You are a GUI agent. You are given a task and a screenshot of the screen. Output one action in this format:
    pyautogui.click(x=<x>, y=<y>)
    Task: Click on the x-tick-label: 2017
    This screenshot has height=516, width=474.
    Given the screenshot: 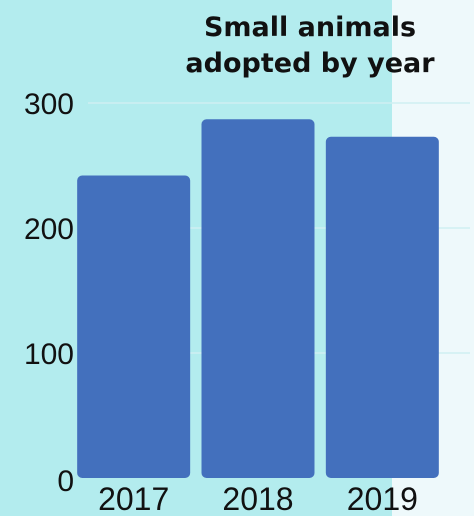 What is the action you would take?
    pyautogui.click(x=133, y=498)
    